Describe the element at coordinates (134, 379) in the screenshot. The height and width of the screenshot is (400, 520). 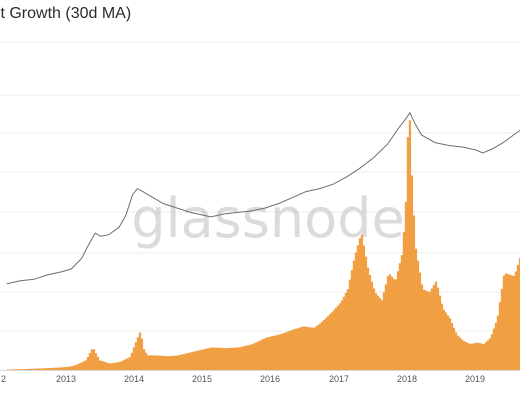
I see `x-tick-label-2: 2014` at that location.